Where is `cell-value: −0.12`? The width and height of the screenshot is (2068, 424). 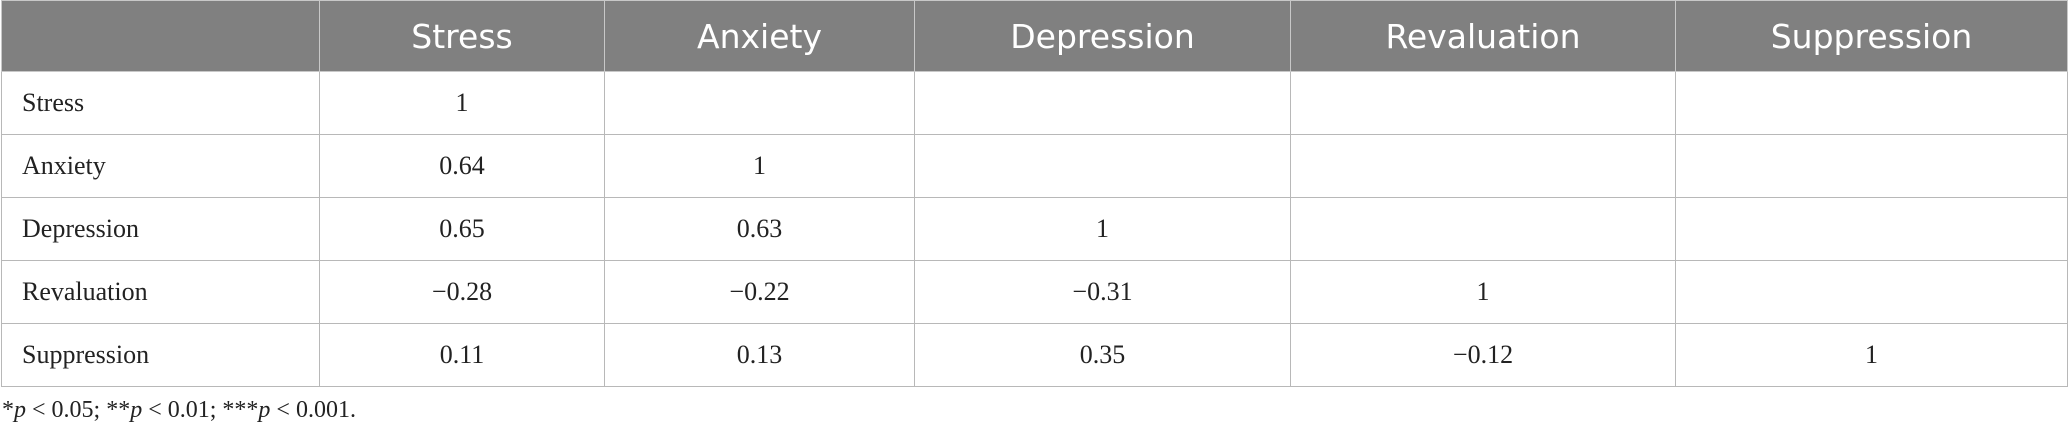
cell-value: −0.12 is located at coordinates (1483, 355).